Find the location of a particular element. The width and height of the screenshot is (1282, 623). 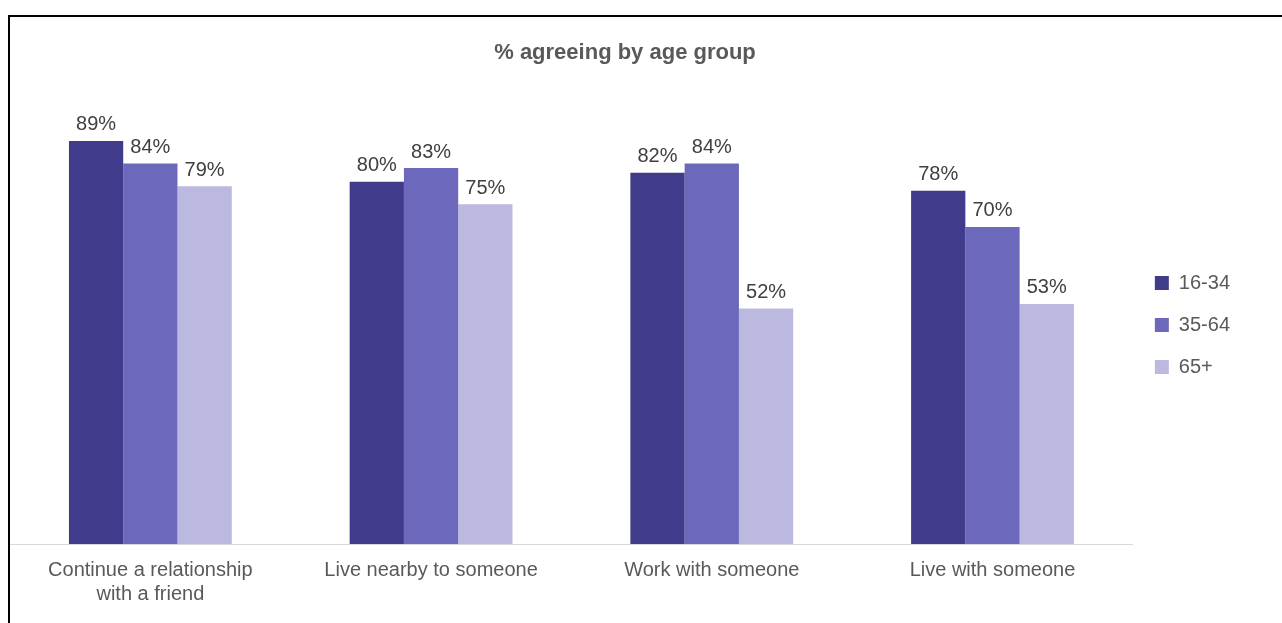

data-label: 89% is located at coordinates (96, 123).